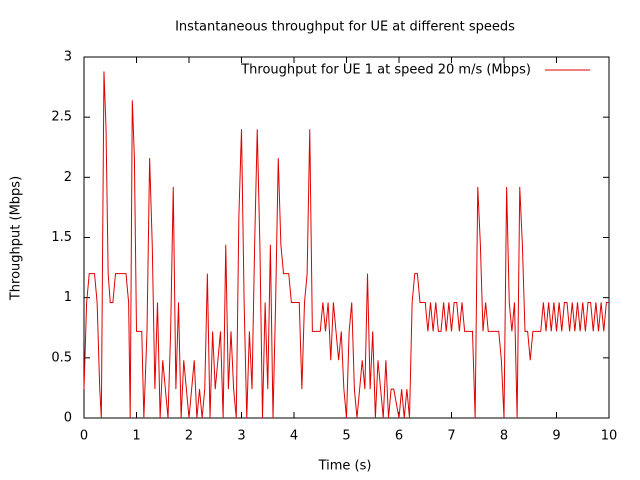 This screenshot has width=640, height=480. I want to click on y-axis-label: Throughput (Mbps), so click(16, 238).